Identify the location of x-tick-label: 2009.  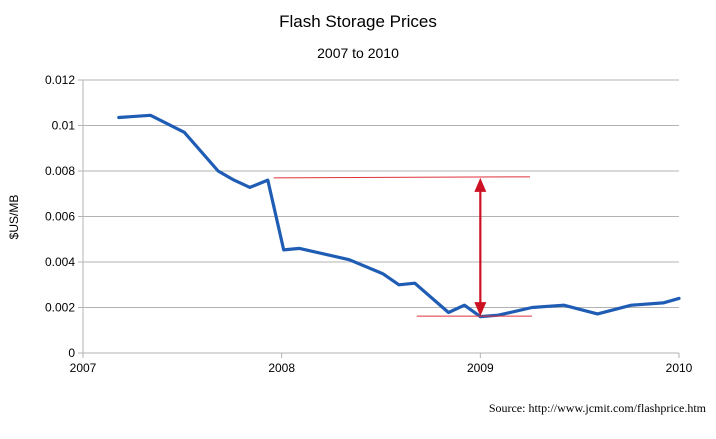
(480, 368).